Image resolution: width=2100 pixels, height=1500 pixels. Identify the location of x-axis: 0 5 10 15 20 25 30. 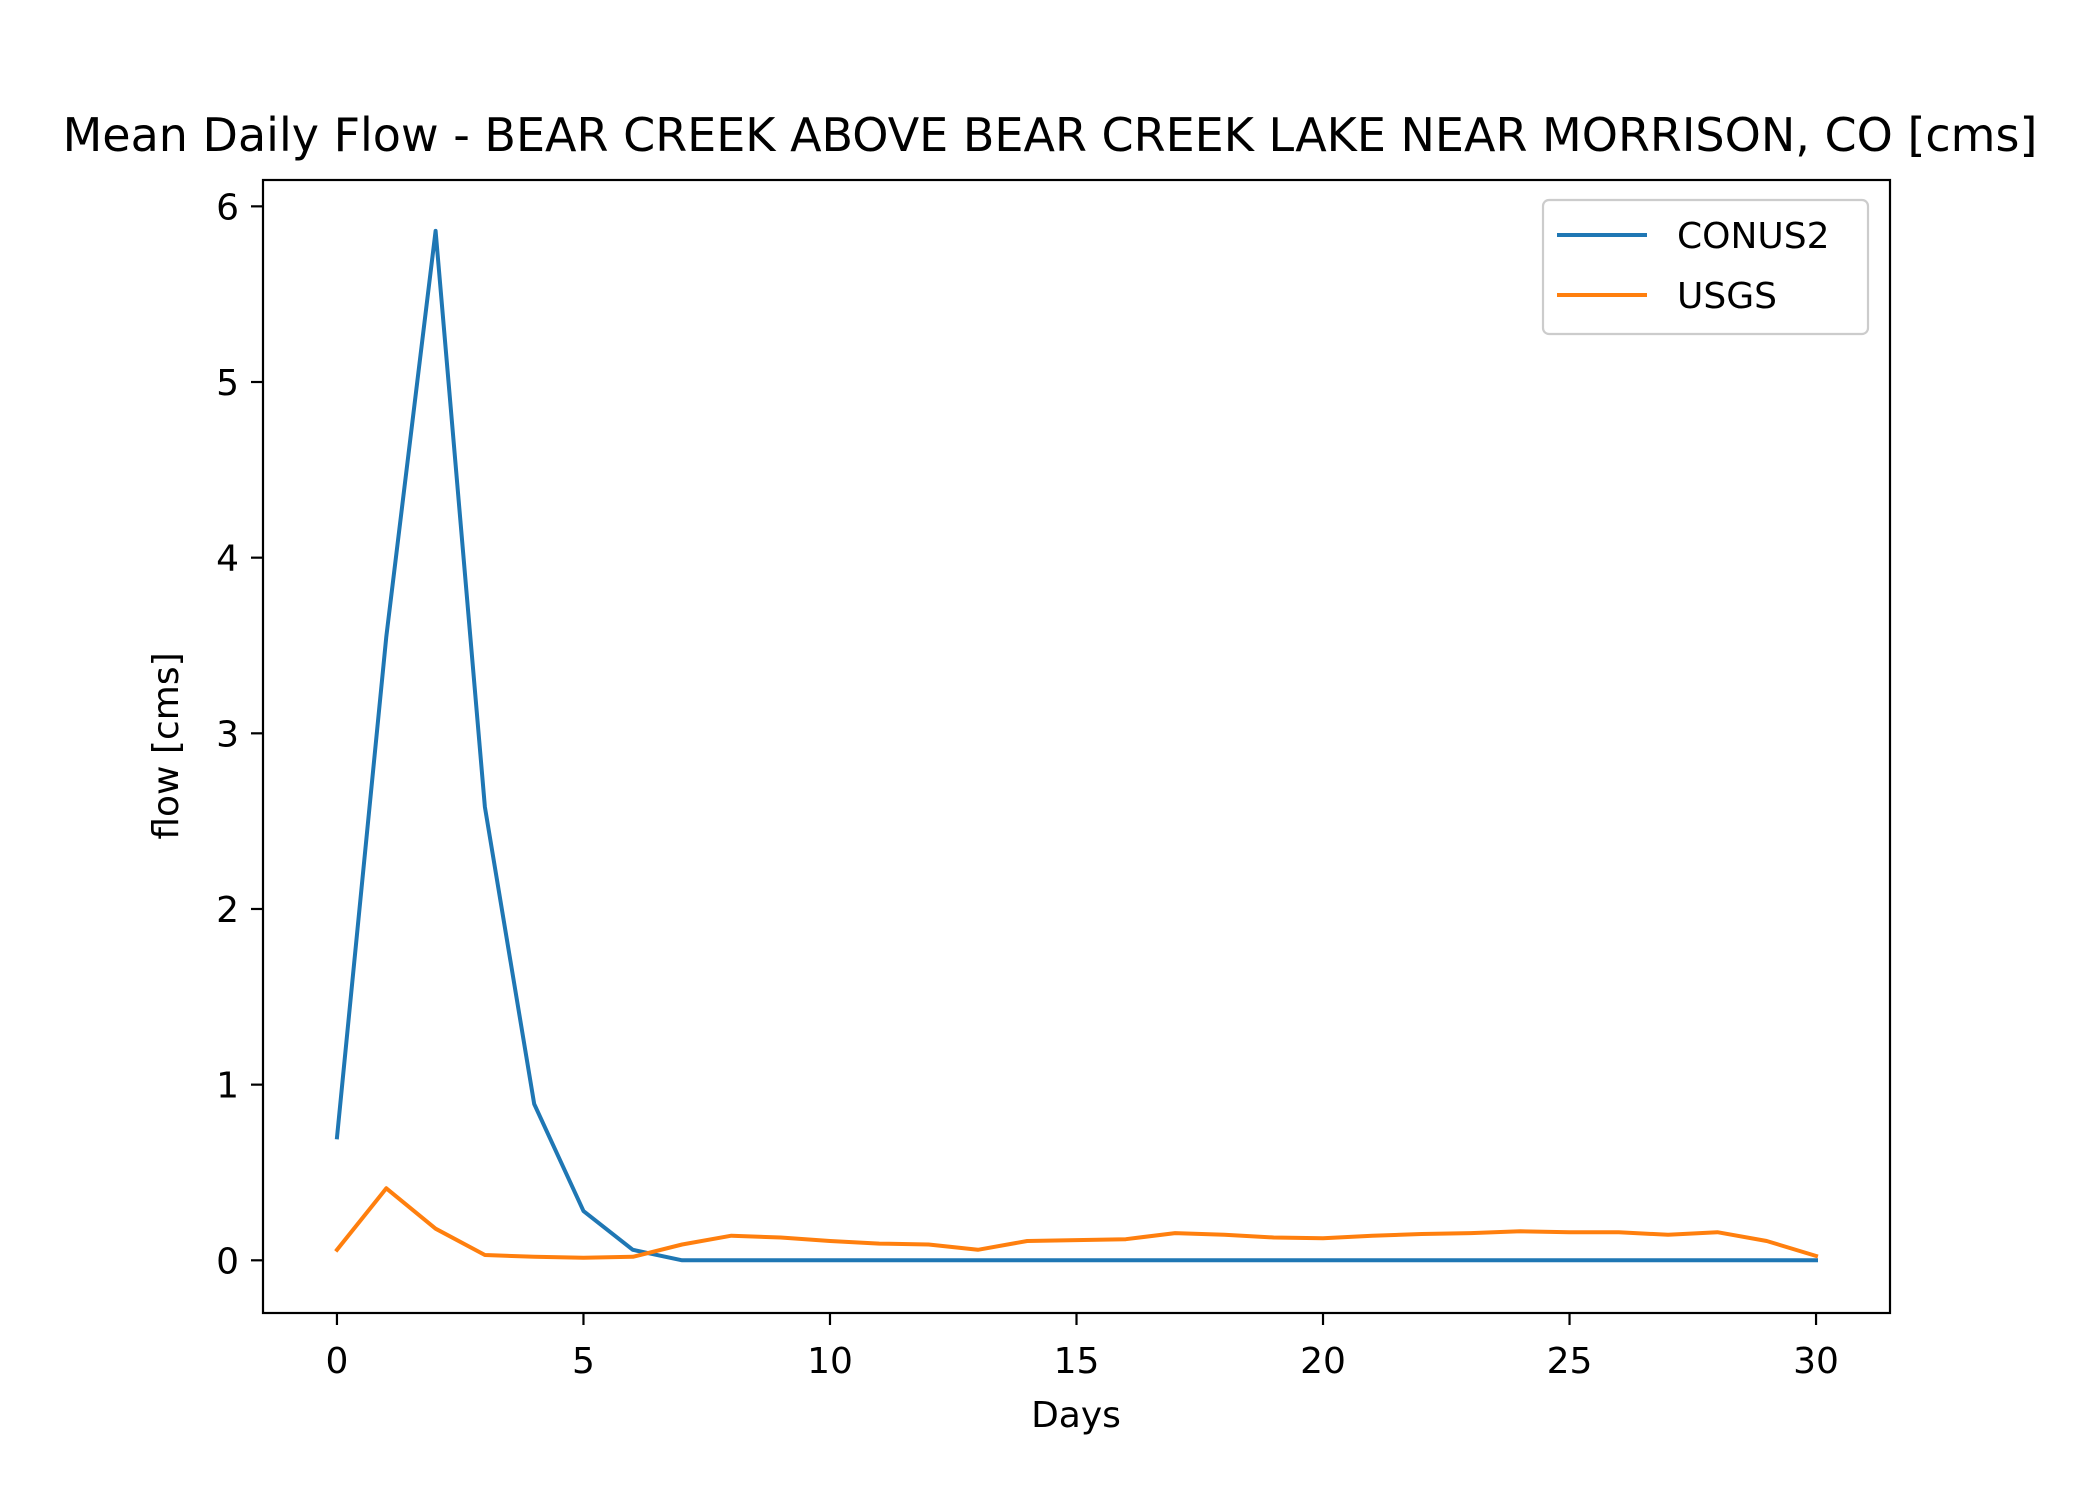
(1082, 1347).